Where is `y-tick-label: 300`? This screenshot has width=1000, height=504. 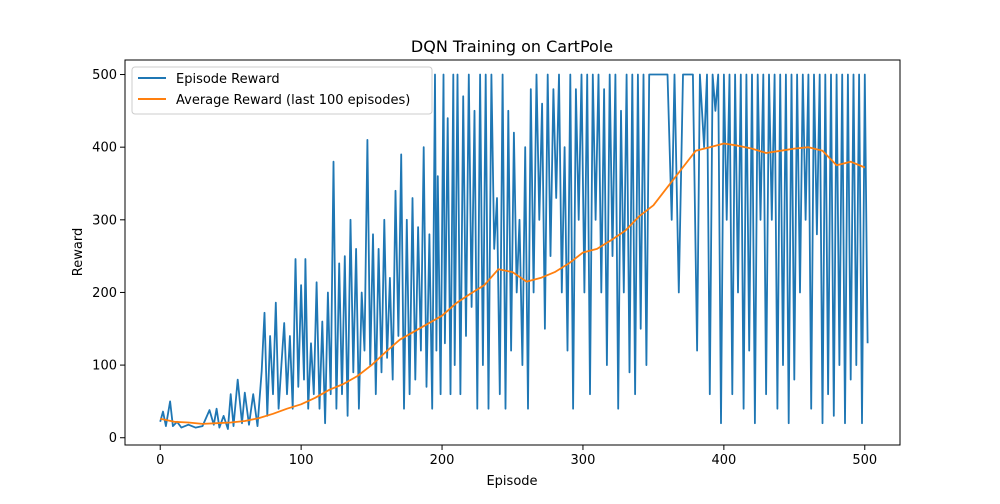
y-tick-label: 300 is located at coordinates (104, 220).